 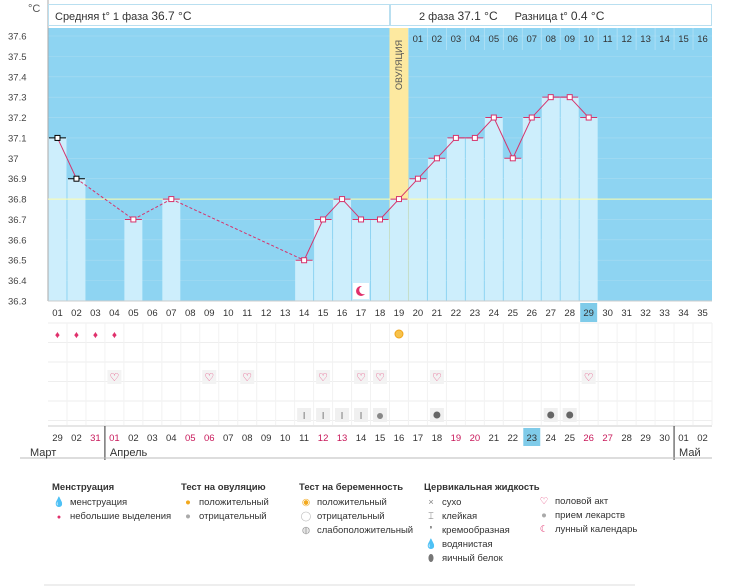 What do you see at coordinates (95, 313) in the screenshot?
I see `cycle-day-label: 03` at bounding box center [95, 313].